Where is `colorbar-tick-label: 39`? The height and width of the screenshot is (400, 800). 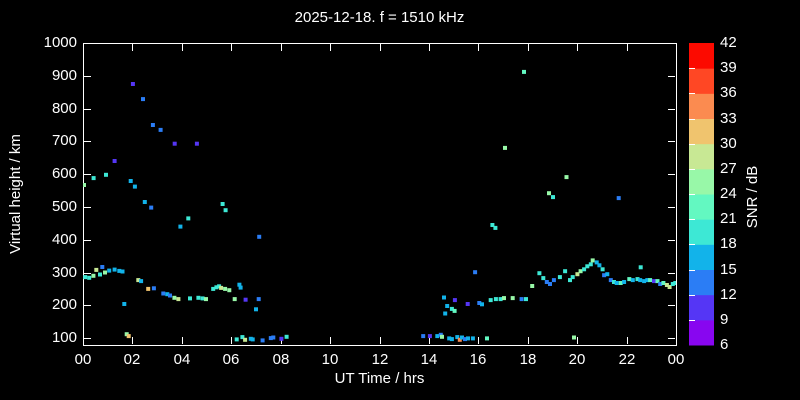 colorbar-tick-label: 39 is located at coordinates (728, 67).